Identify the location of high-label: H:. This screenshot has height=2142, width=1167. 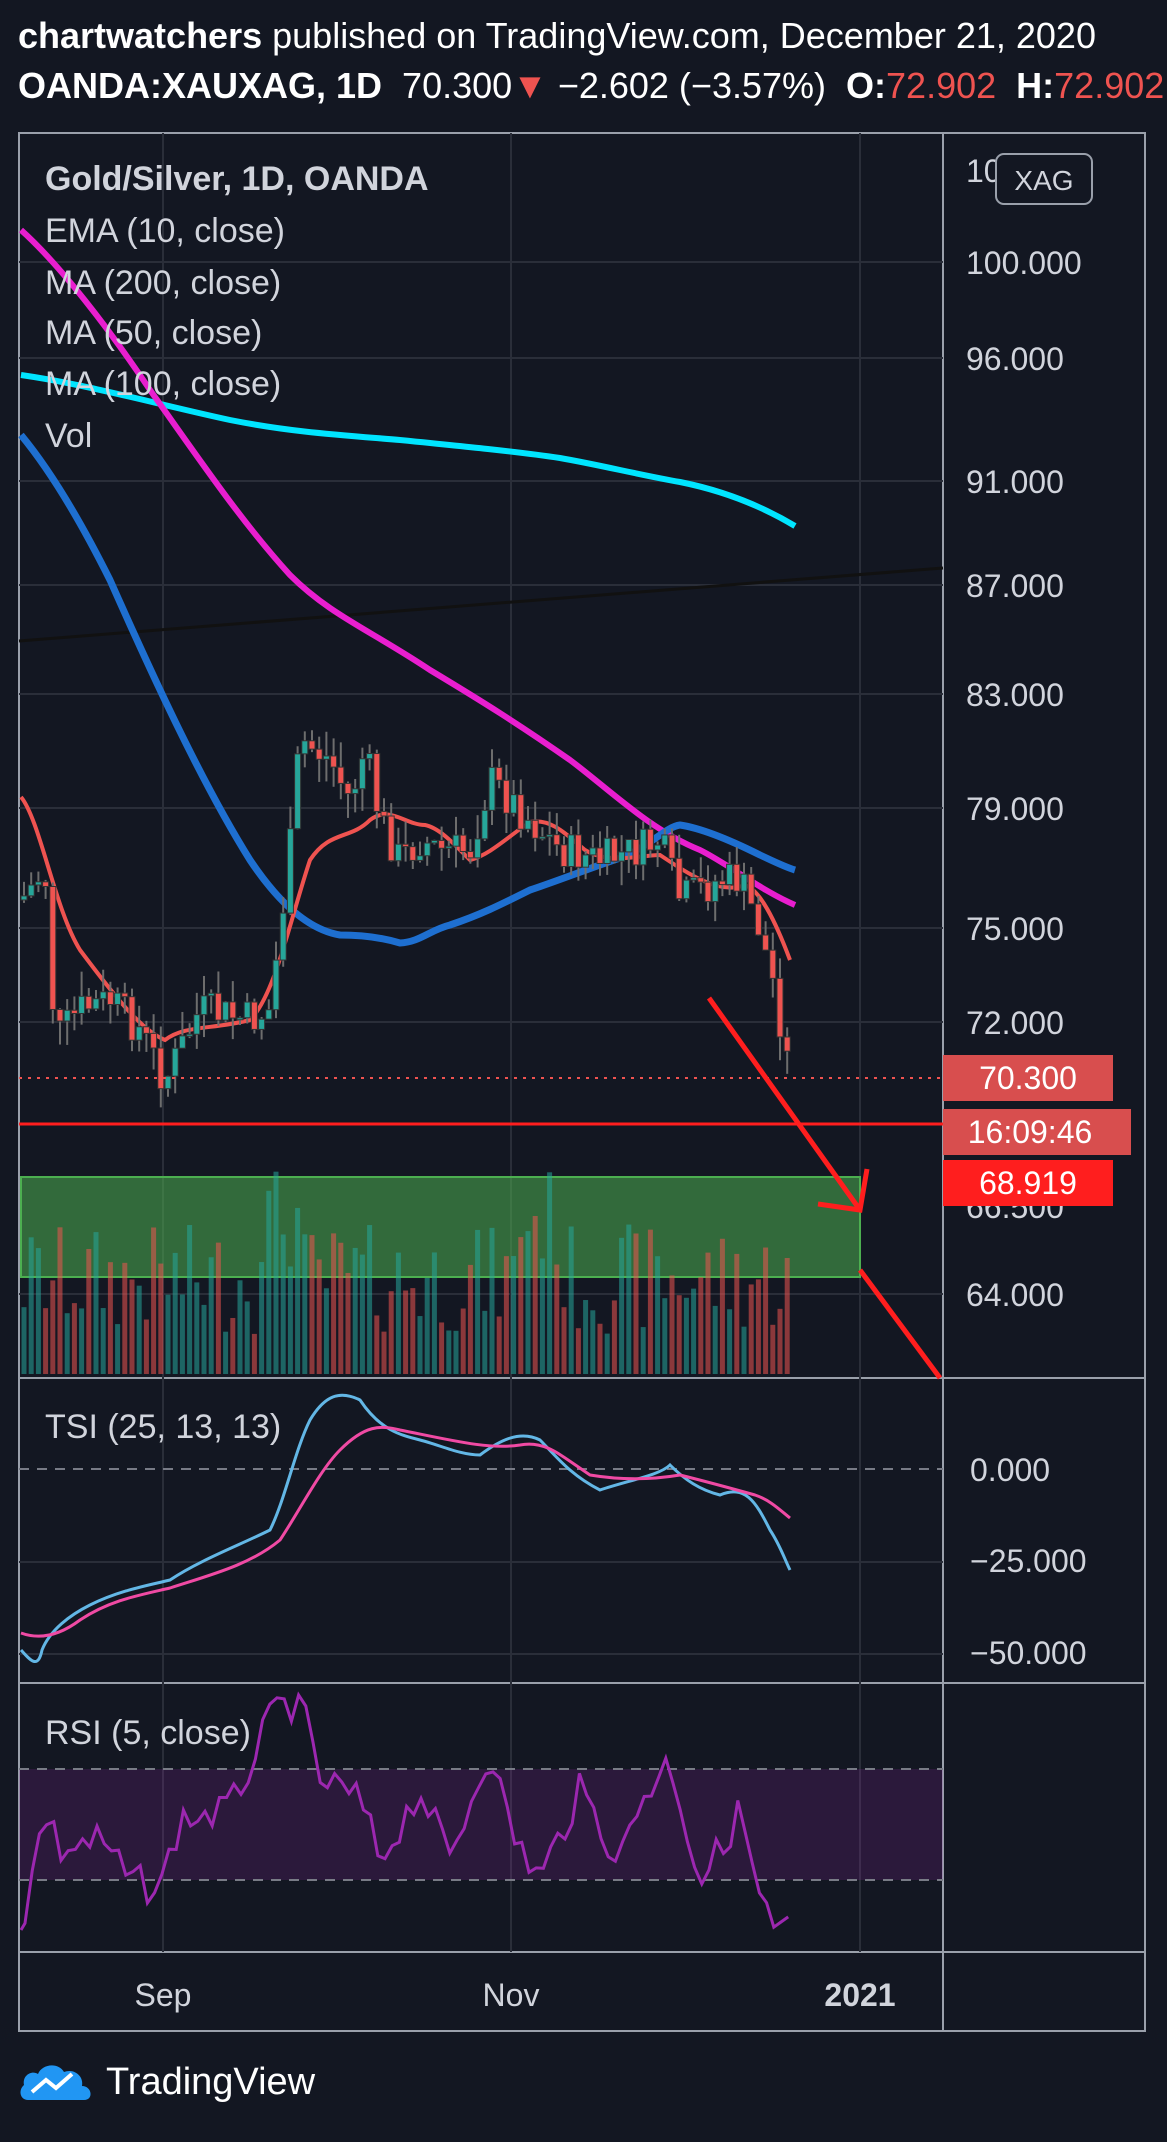
(1035, 85).